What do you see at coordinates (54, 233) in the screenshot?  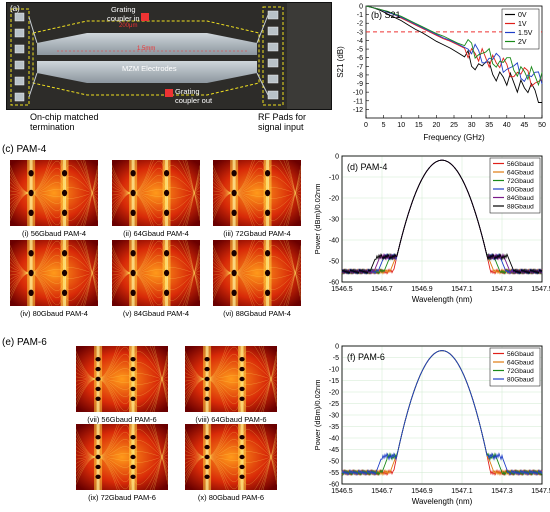 I see `eye-caption: (i) 56Gbaud PAM-4` at bounding box center [54, 233].